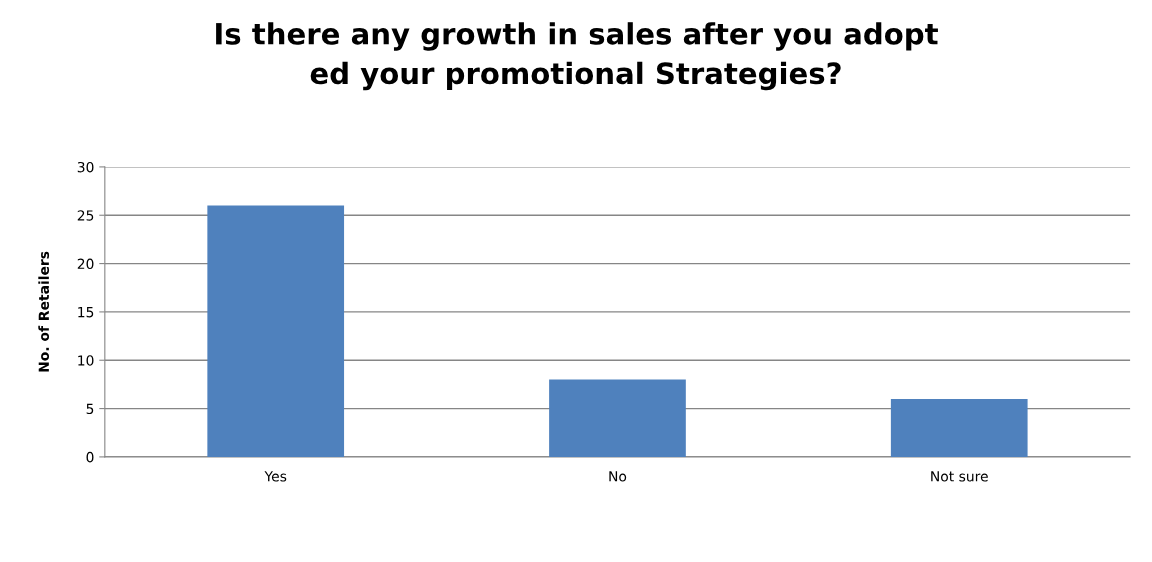  What do you see at coordinates (618, 476) in the screenshot?
I see `x-tick-label: No` at bounding box center [618, 476].